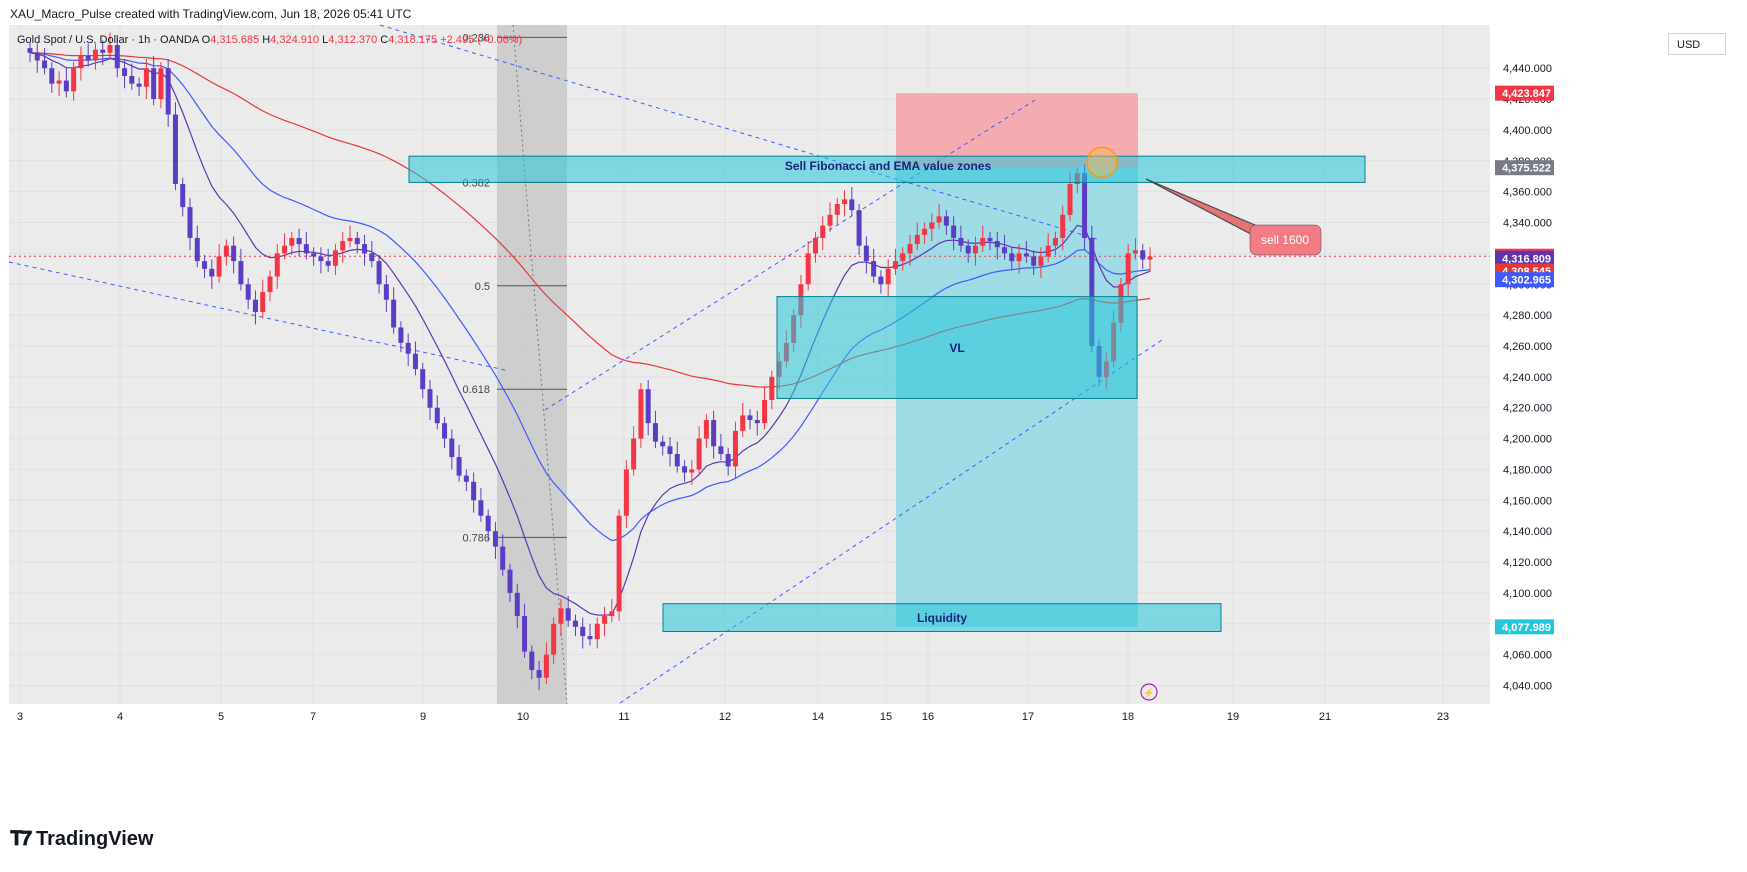 The width and height of the screenshot is (1747, 872). I want to click on time-tick-label: 19, so click(1233, 717).